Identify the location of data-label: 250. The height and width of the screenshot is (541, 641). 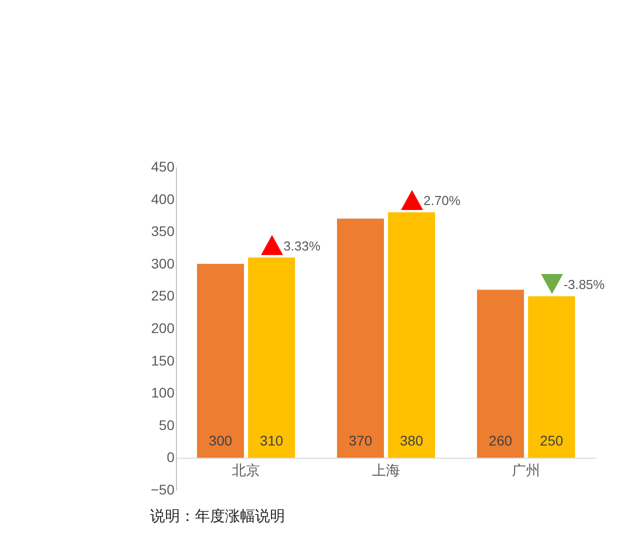
(552, 440).